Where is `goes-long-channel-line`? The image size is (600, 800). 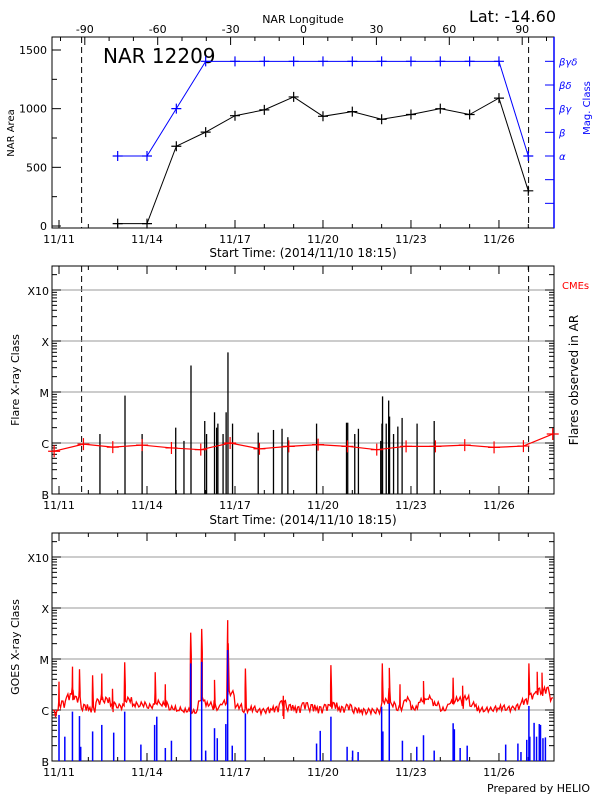 goes-long-channel-line is located at coordinates (303, 670).